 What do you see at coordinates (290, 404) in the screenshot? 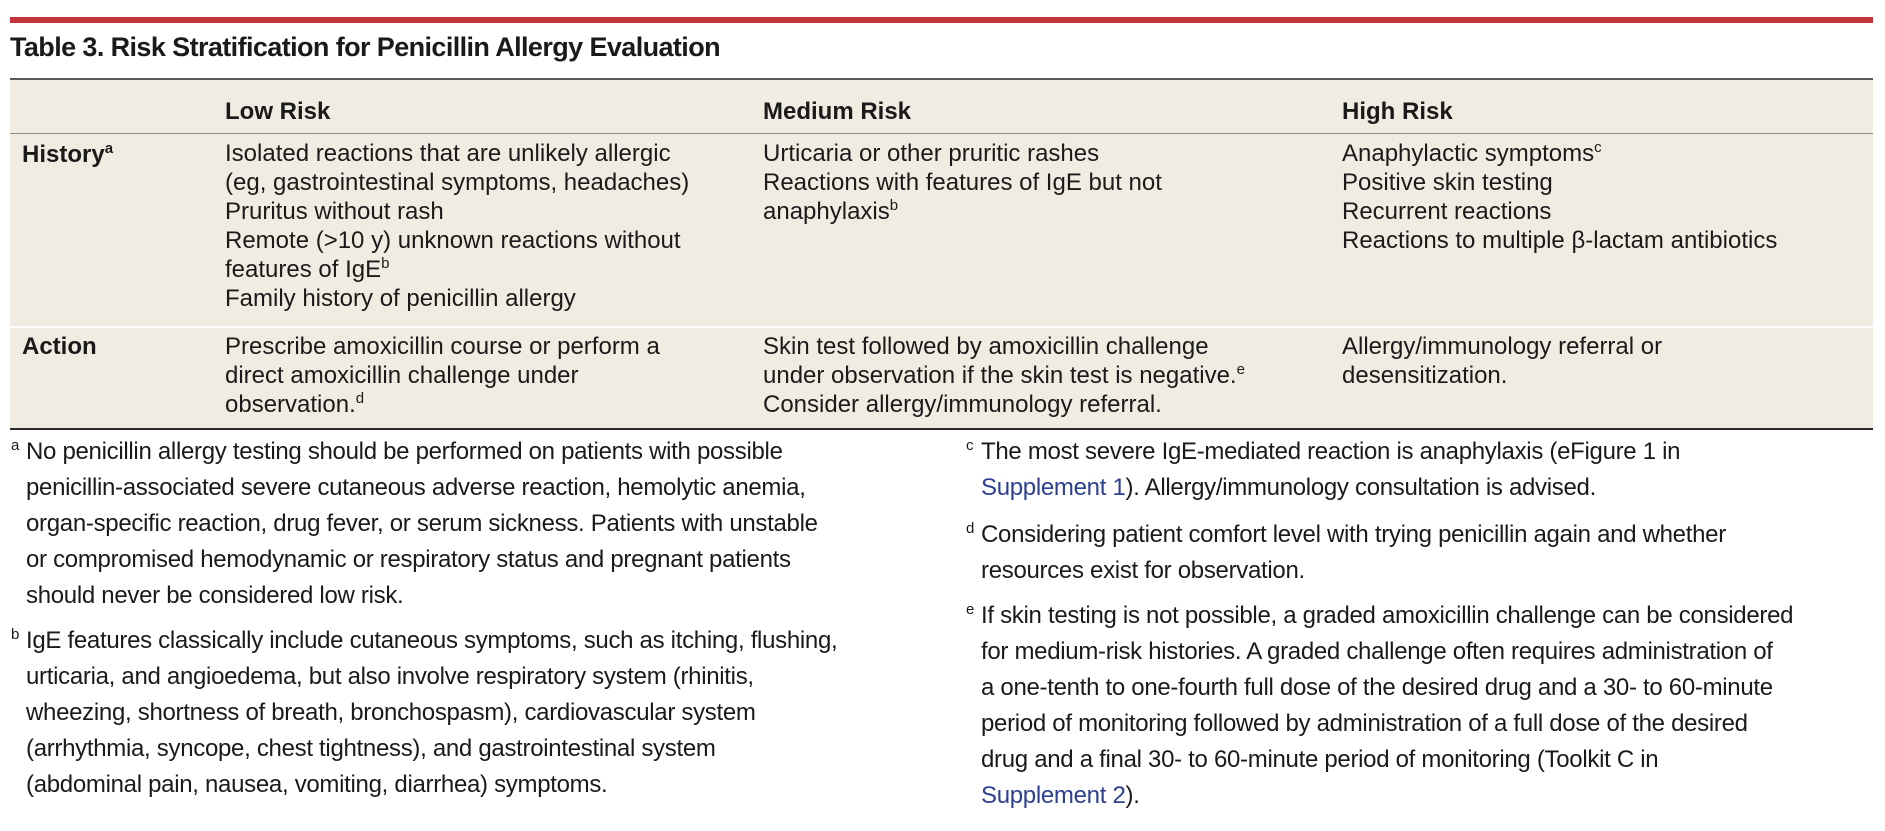
I see `cell-line-text: observation.` at bounding box center [290, 404].